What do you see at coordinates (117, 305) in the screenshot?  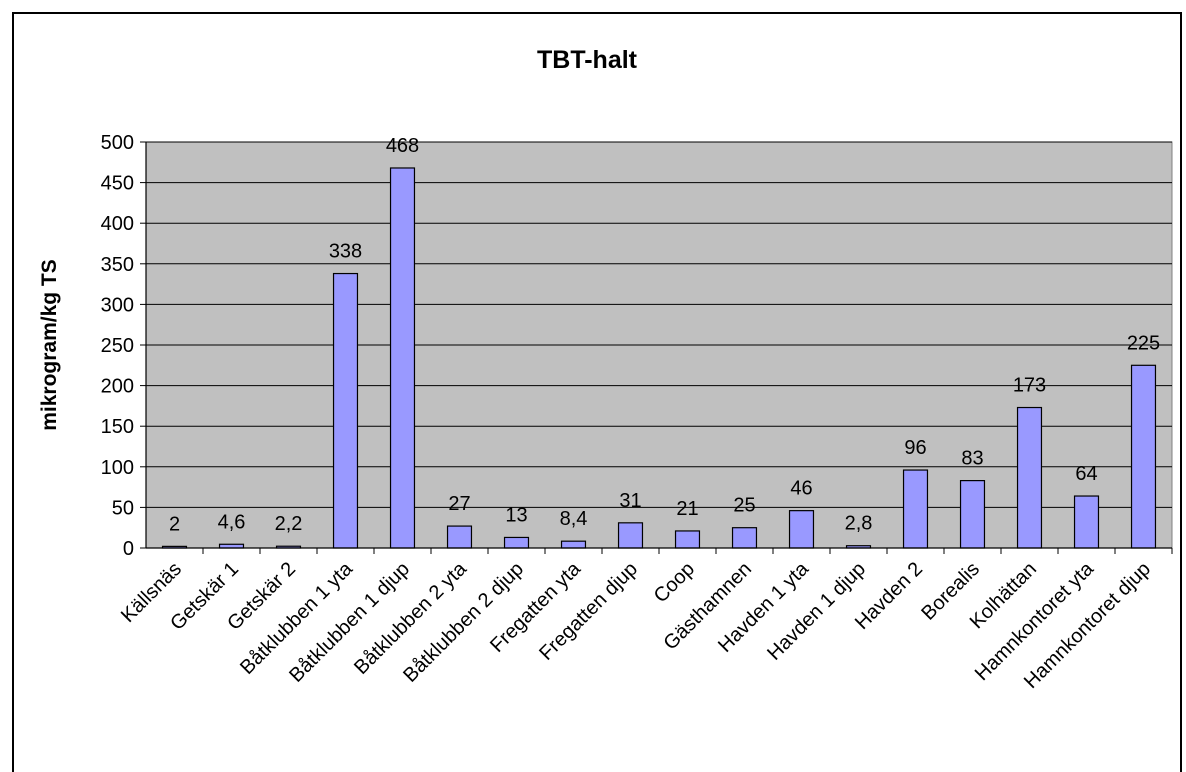 I see `y-tick-label: 300` at bounding box center [117, 305].